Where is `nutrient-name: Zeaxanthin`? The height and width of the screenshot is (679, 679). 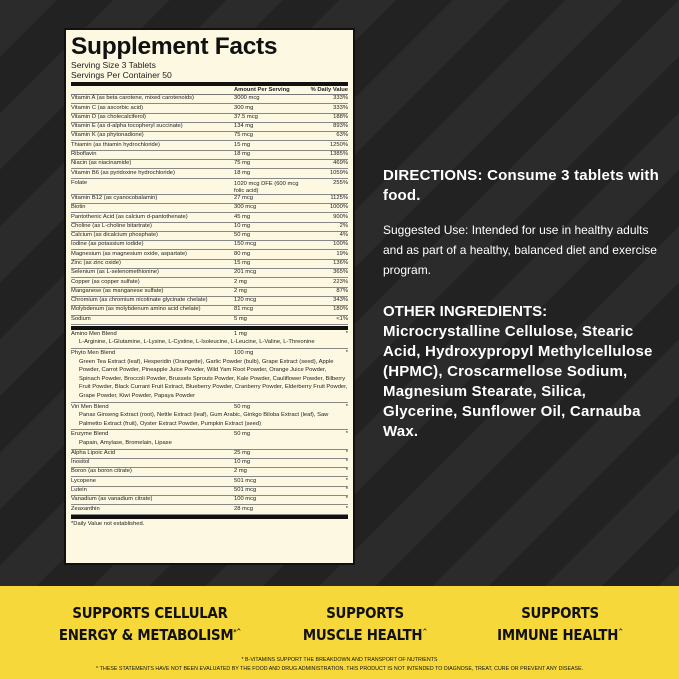
nutrient-name: Zeaxanthin is located at coordinates (85, 508).